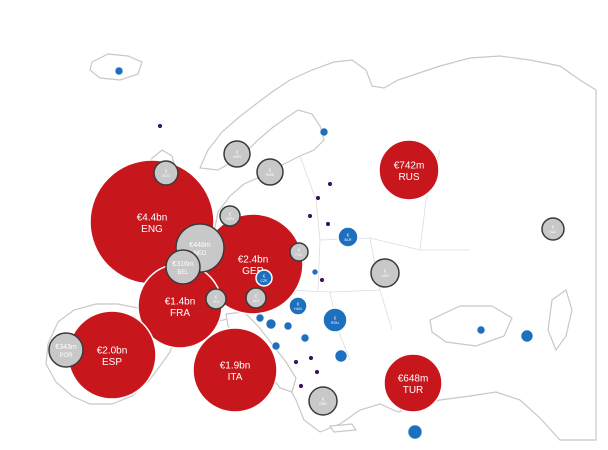  What do you see at coordinates (343, 428) in the screenshot?
I see `crete-outline` at bounding box center [343, 428].